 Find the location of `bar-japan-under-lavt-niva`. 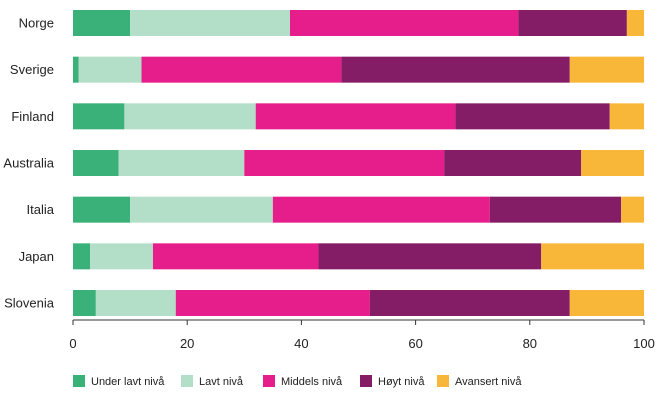

bar-japan-under-lavt-niva is located at coordinates (82, 256).